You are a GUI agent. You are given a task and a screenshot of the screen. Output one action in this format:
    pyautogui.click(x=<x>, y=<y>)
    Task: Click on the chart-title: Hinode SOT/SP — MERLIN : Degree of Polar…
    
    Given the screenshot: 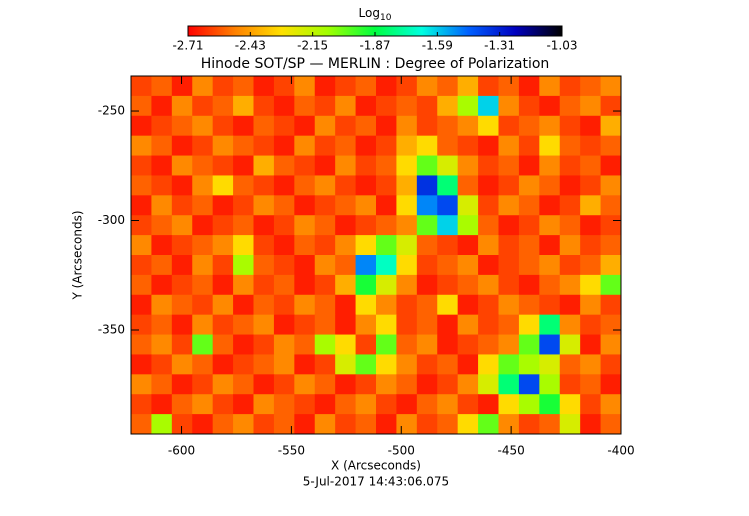 What is the action you would take?
    pyautogui.click(x=375, y=64)
    